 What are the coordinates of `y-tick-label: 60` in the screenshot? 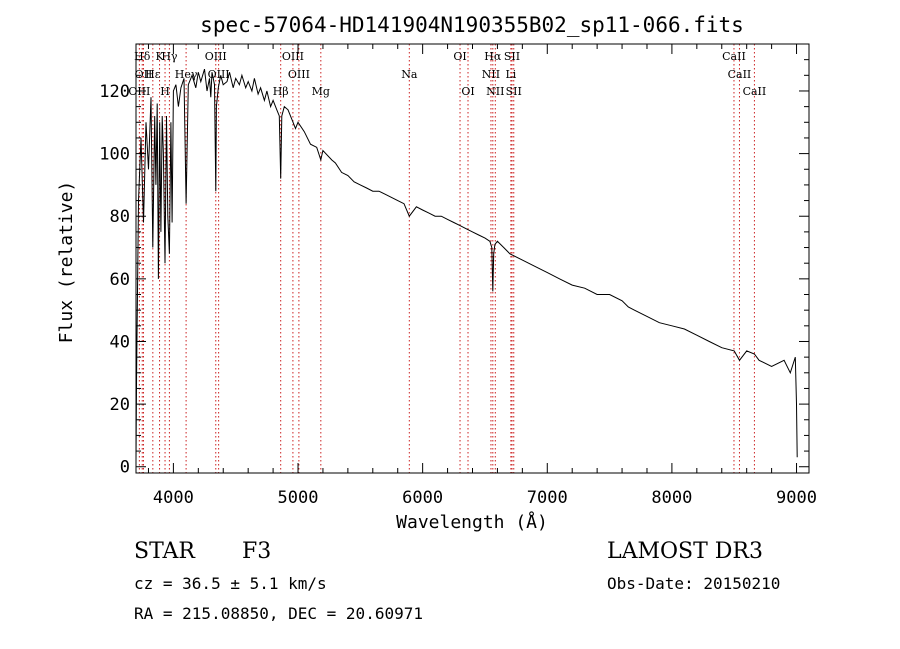 It's located at (120, 280).